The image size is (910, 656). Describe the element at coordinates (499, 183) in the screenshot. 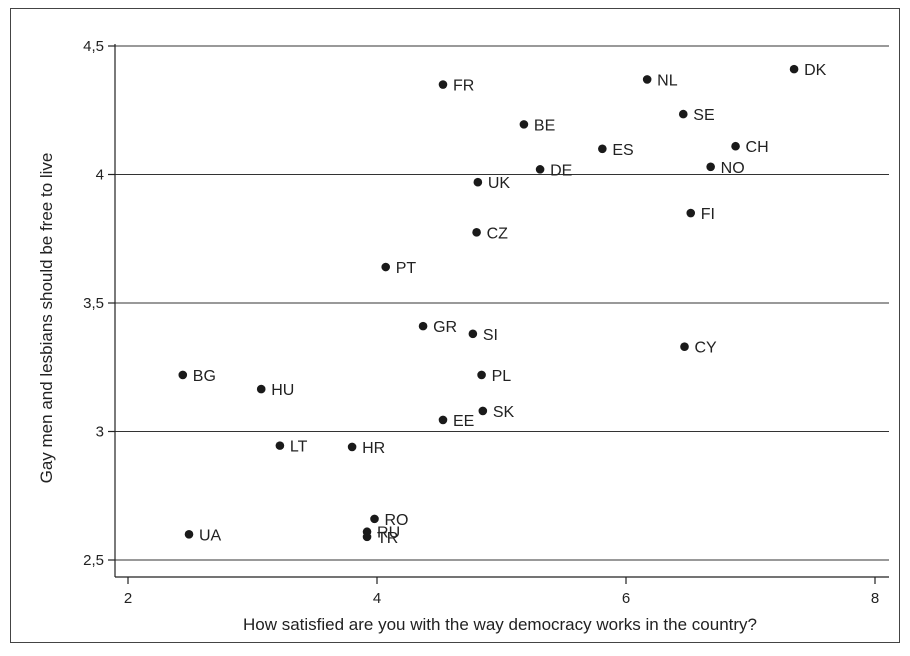

I see `point-label-uk: UK` at that location.